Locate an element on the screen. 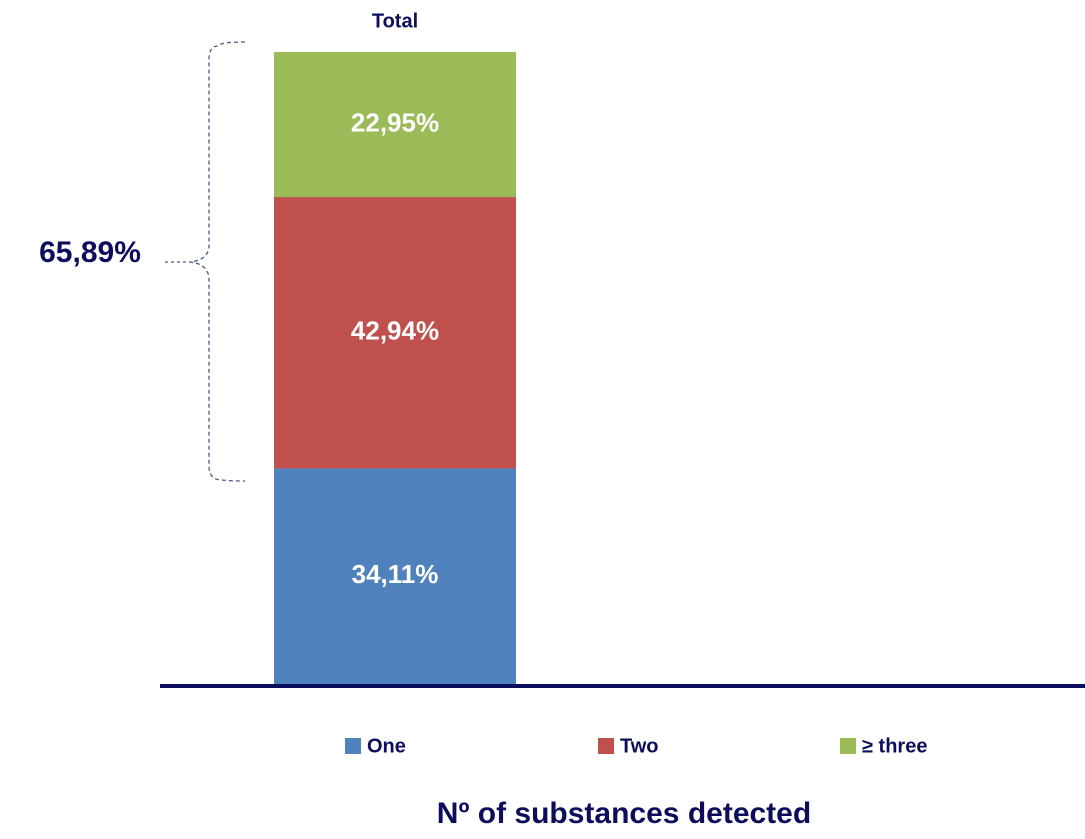  bracket is located at coordinates (217, 261).